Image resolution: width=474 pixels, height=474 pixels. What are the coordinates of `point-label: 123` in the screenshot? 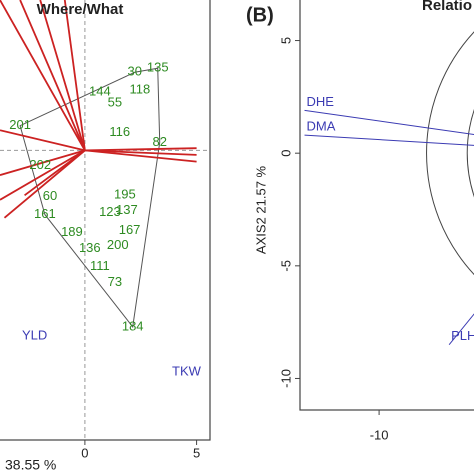 It's located at (110, 211).